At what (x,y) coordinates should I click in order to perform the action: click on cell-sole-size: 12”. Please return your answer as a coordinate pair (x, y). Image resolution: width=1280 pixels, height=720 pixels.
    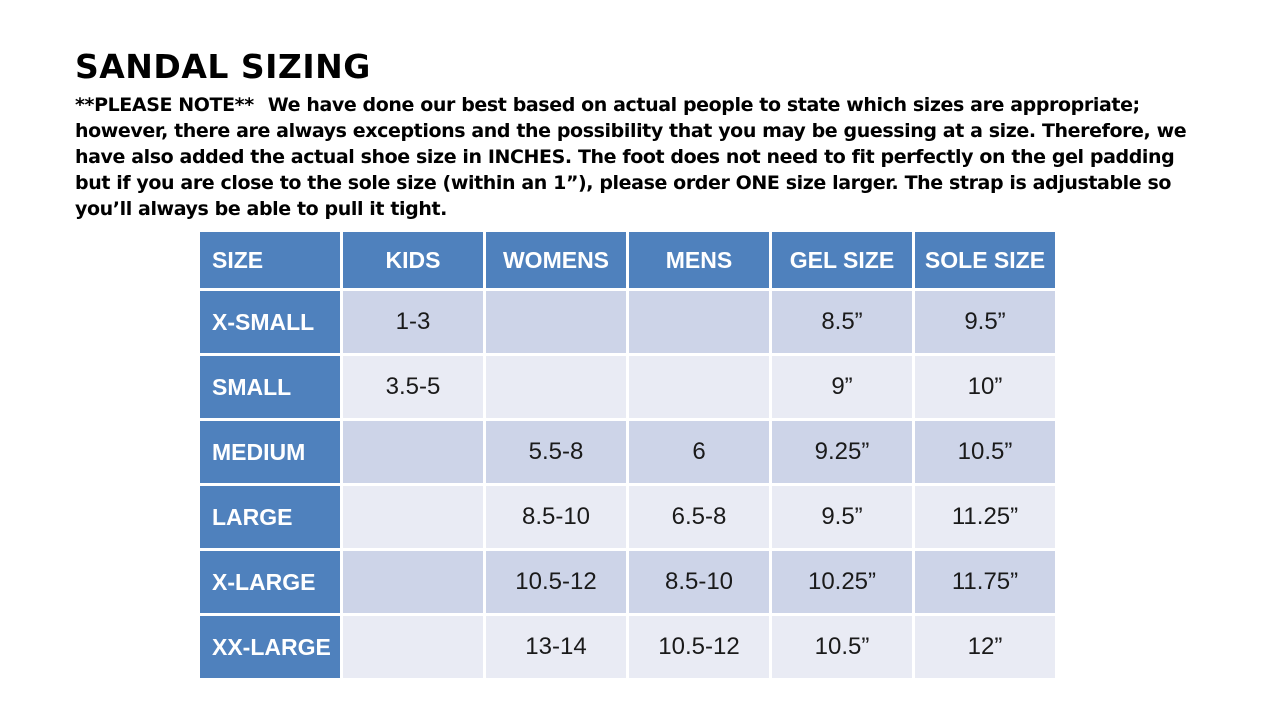
    Looking at the image, I should click on (985, 647).